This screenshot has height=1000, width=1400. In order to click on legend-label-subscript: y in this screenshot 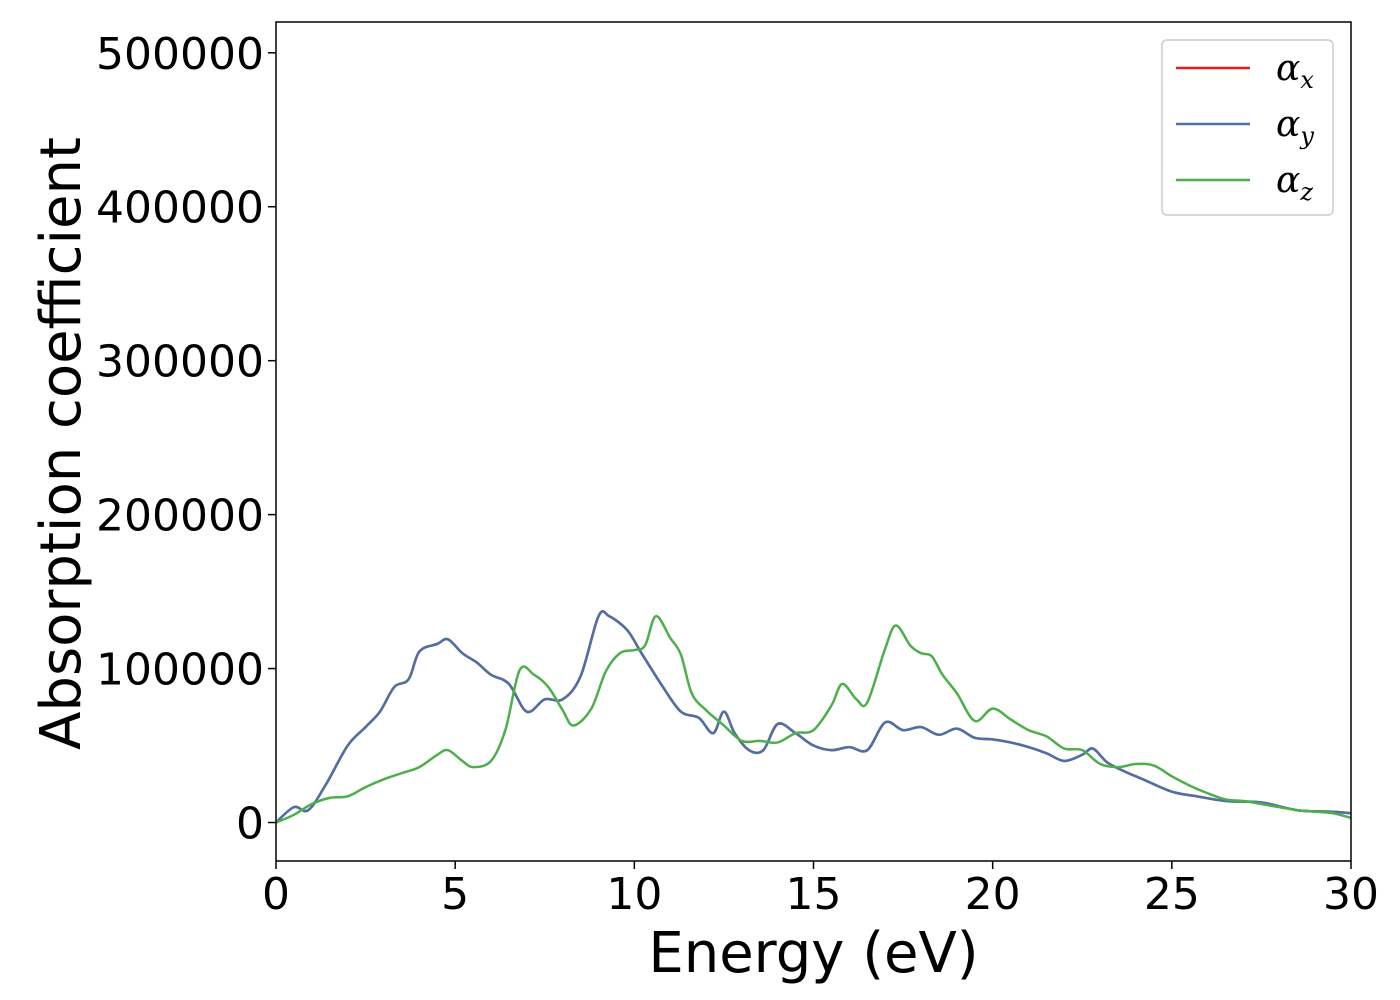, I will do `click(1306, 136)`.